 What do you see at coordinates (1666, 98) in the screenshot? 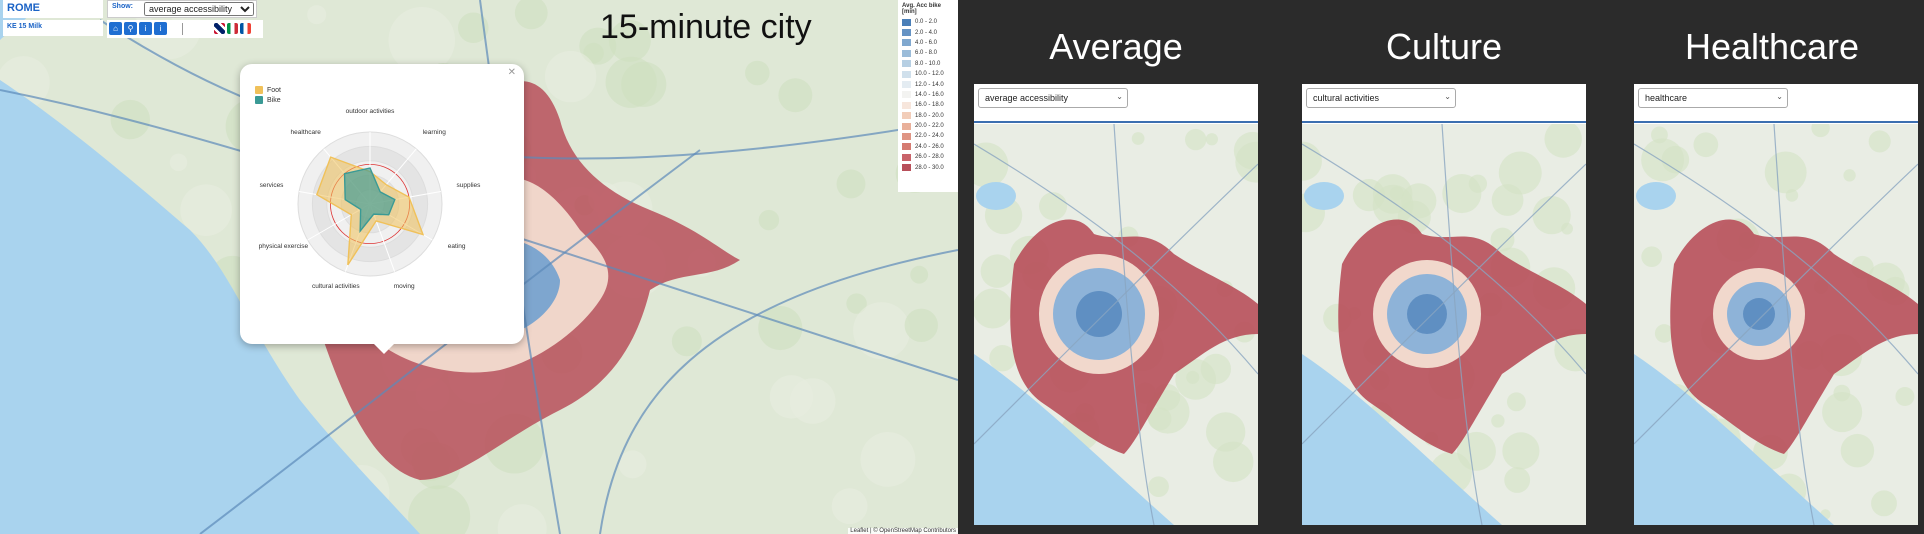
I see `healthcare-selector-label: healthcare` at bounding box center [1666, 98].